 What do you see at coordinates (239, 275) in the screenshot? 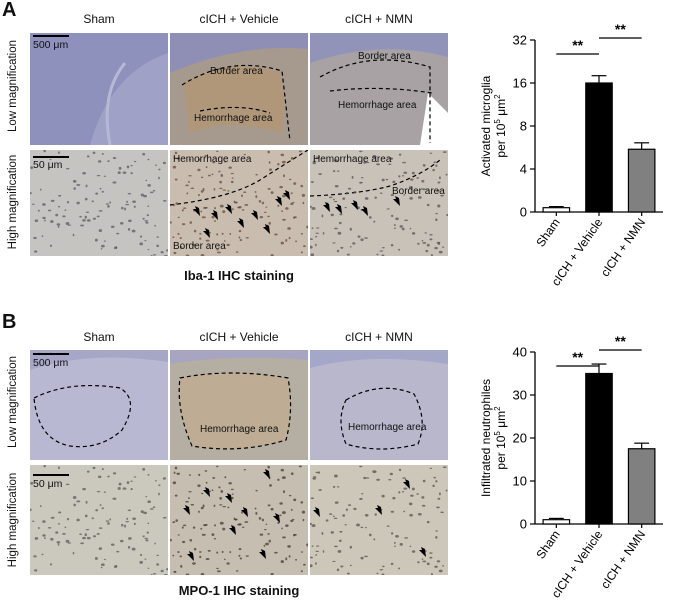
I see `panel-caption-a: Iba-1 IHC staining` at bounding box center [239, 275].